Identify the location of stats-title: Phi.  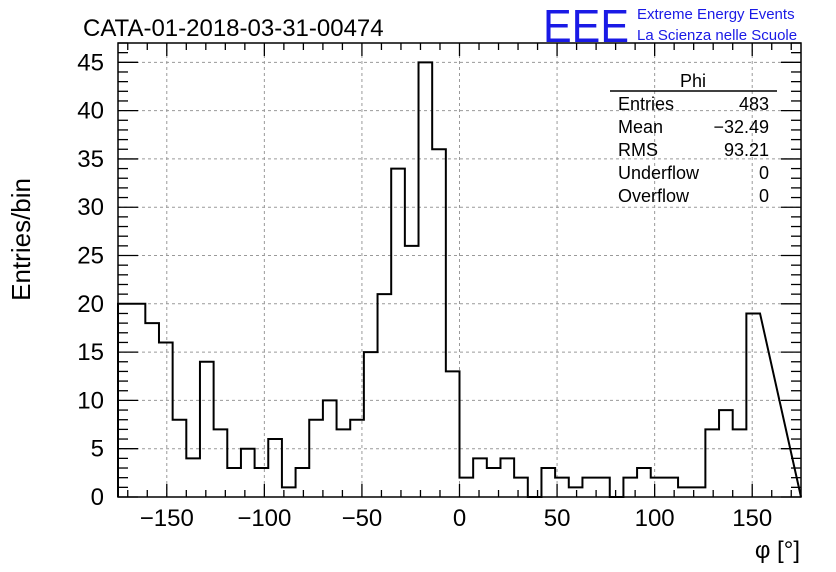
(693, 81).